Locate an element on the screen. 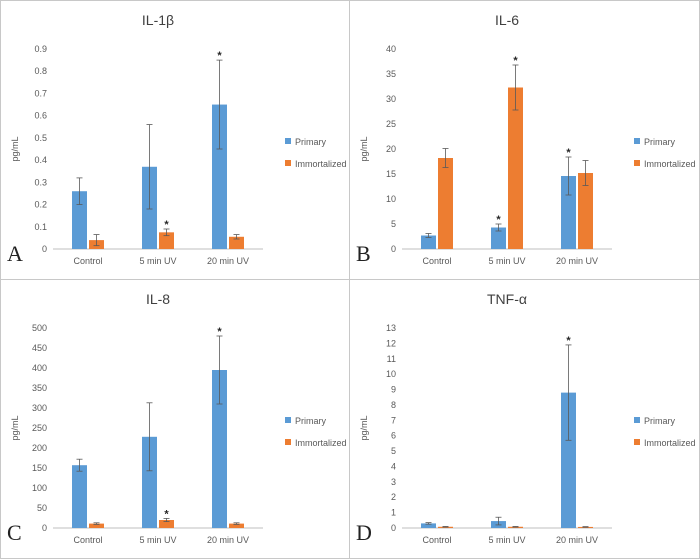 Image resolution: width=700 pixels, height=560 pixels. chart-title: IL-1β is located at coordinates (158, 20).